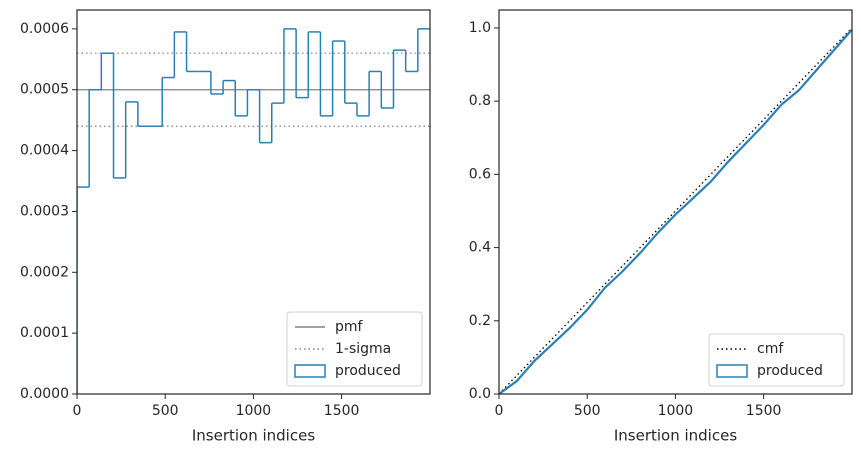 The width and height of the screenshot is (861, 453). I want to click on y-tick-label: 0.0004, so click(44, 151).